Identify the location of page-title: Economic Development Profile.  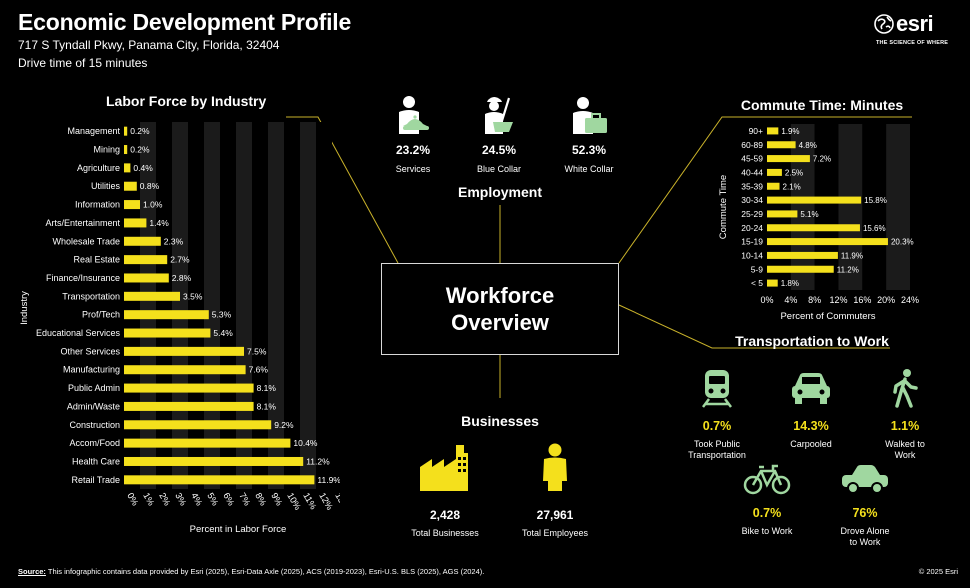
(185, 22).